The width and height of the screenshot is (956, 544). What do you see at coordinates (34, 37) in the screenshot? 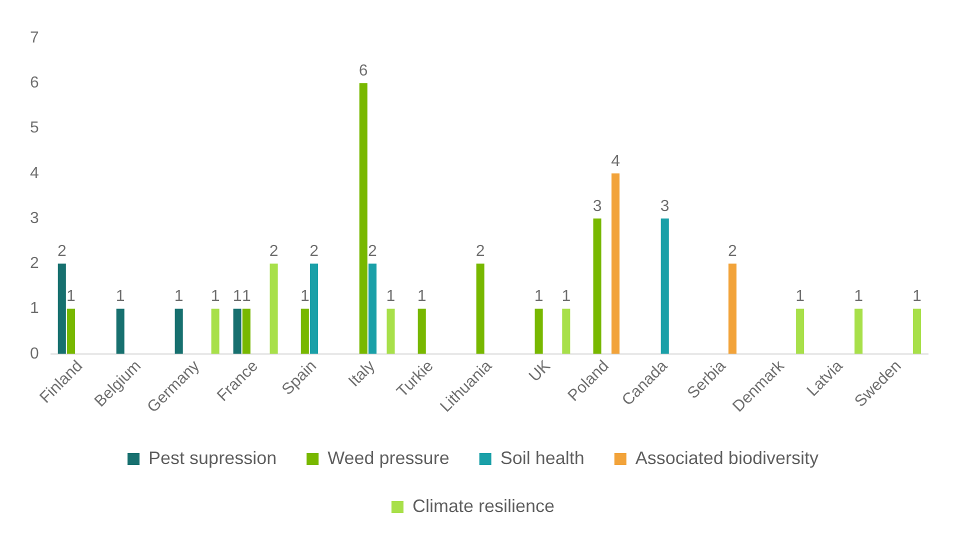
I see `y-tick-label: 7` at bounding box center [34, 37].